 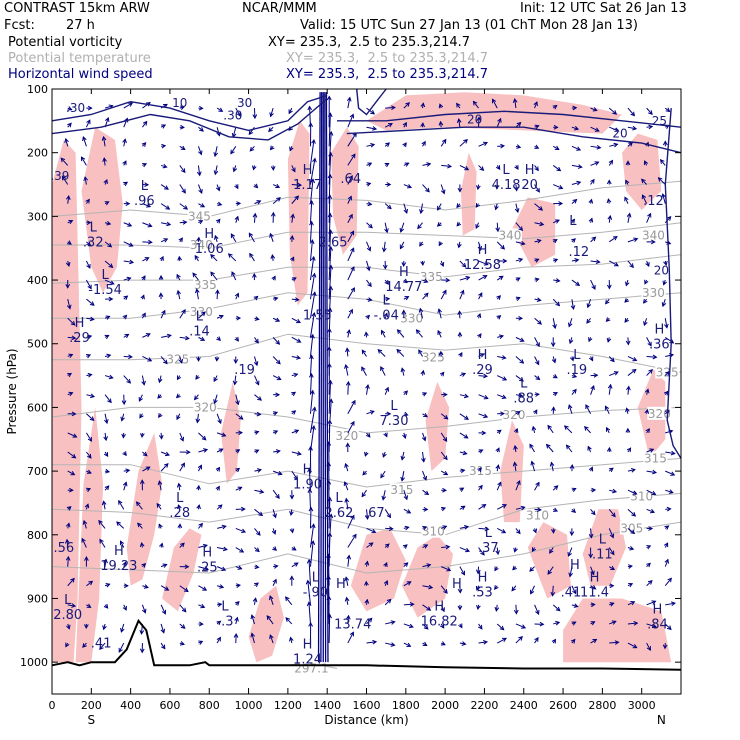 I want to click on theta-contour-label: 330, so click(x=201, y=312).